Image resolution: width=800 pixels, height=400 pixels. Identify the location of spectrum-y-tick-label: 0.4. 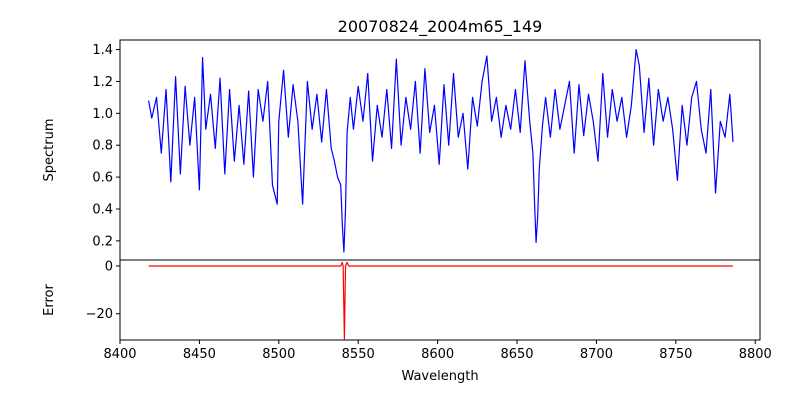
(102, 209).